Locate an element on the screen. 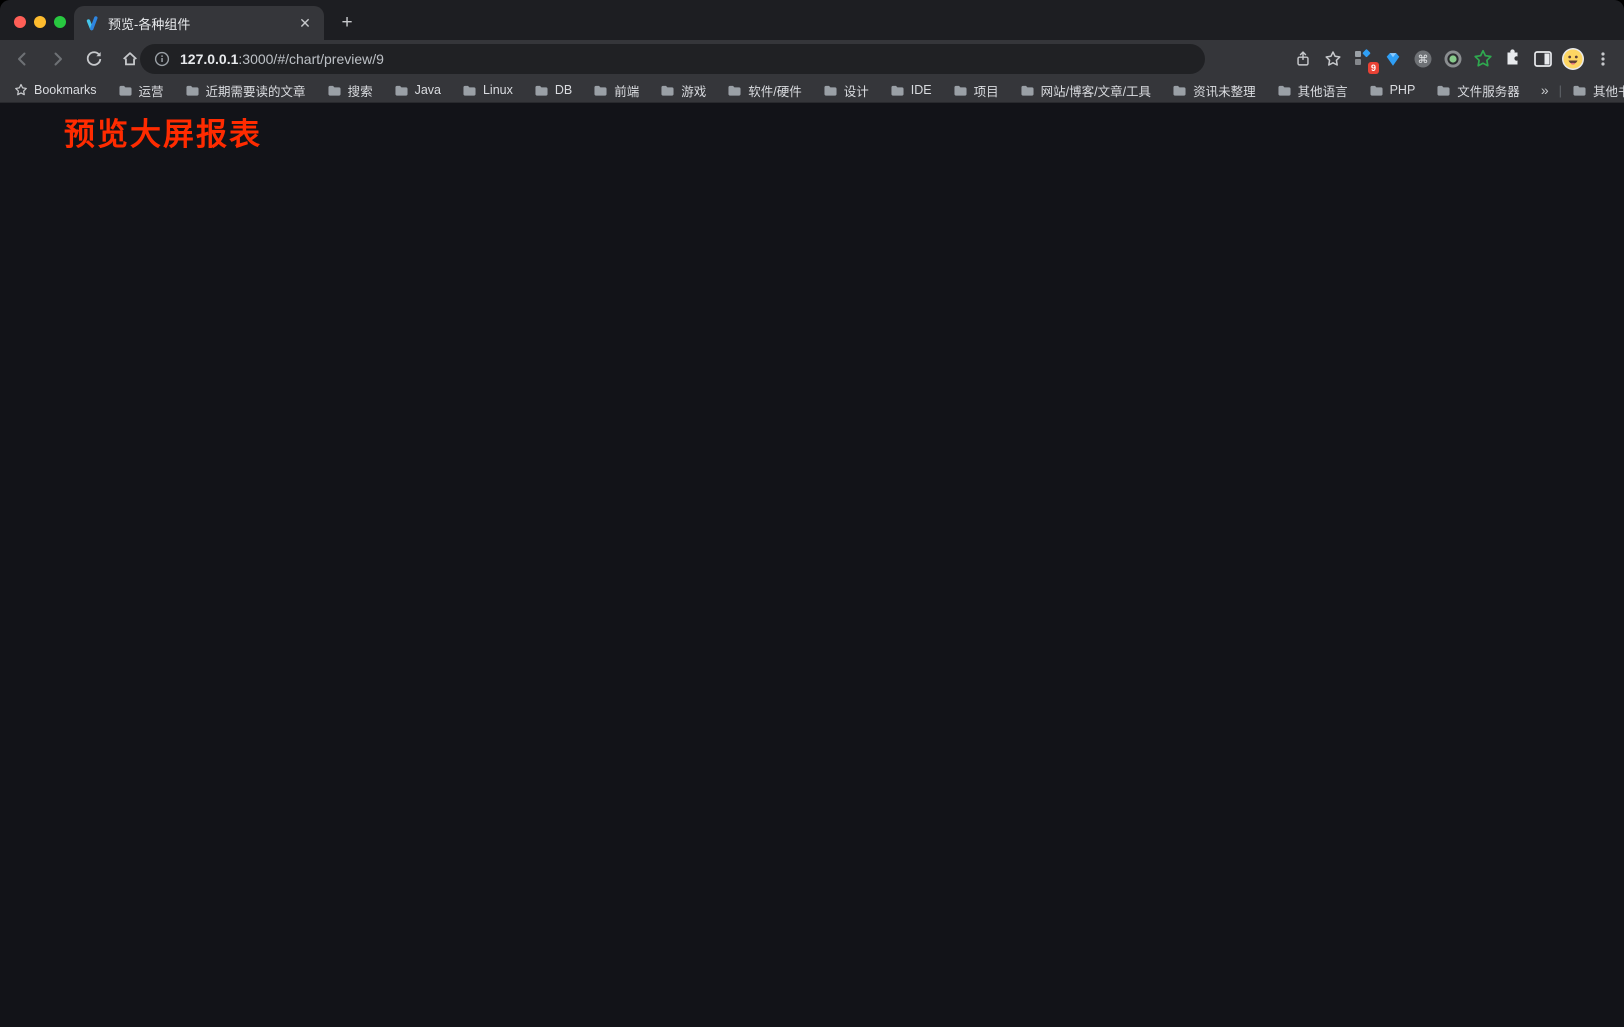 The height and width of the screenshot is (1027, 1624). bookmarks-label: Bookmarks is located at coordinates (65, 90).